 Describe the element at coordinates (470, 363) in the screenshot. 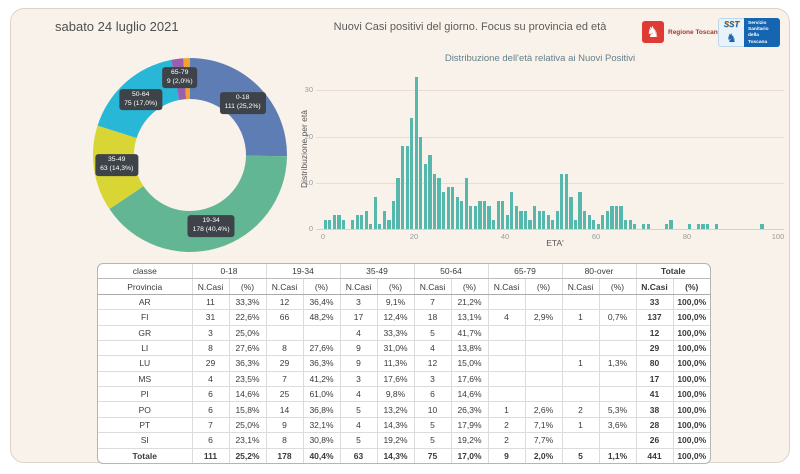

I see `value-cell: 15,0%` at that location.